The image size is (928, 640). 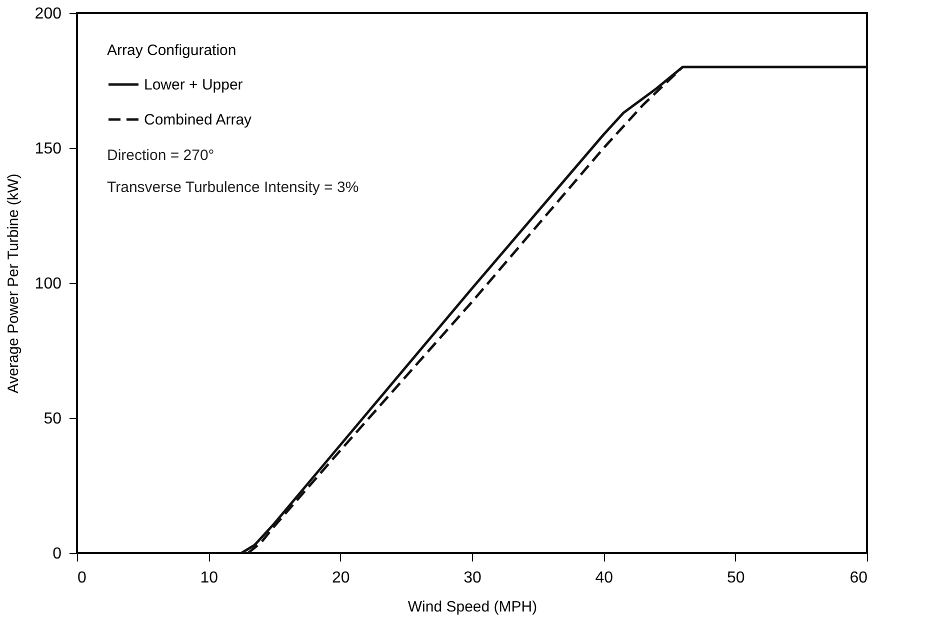 What do you see at coordinates (209, 578) in the screenshot?
I see `x-tick-label: 10` at bounding box center [209, 578].